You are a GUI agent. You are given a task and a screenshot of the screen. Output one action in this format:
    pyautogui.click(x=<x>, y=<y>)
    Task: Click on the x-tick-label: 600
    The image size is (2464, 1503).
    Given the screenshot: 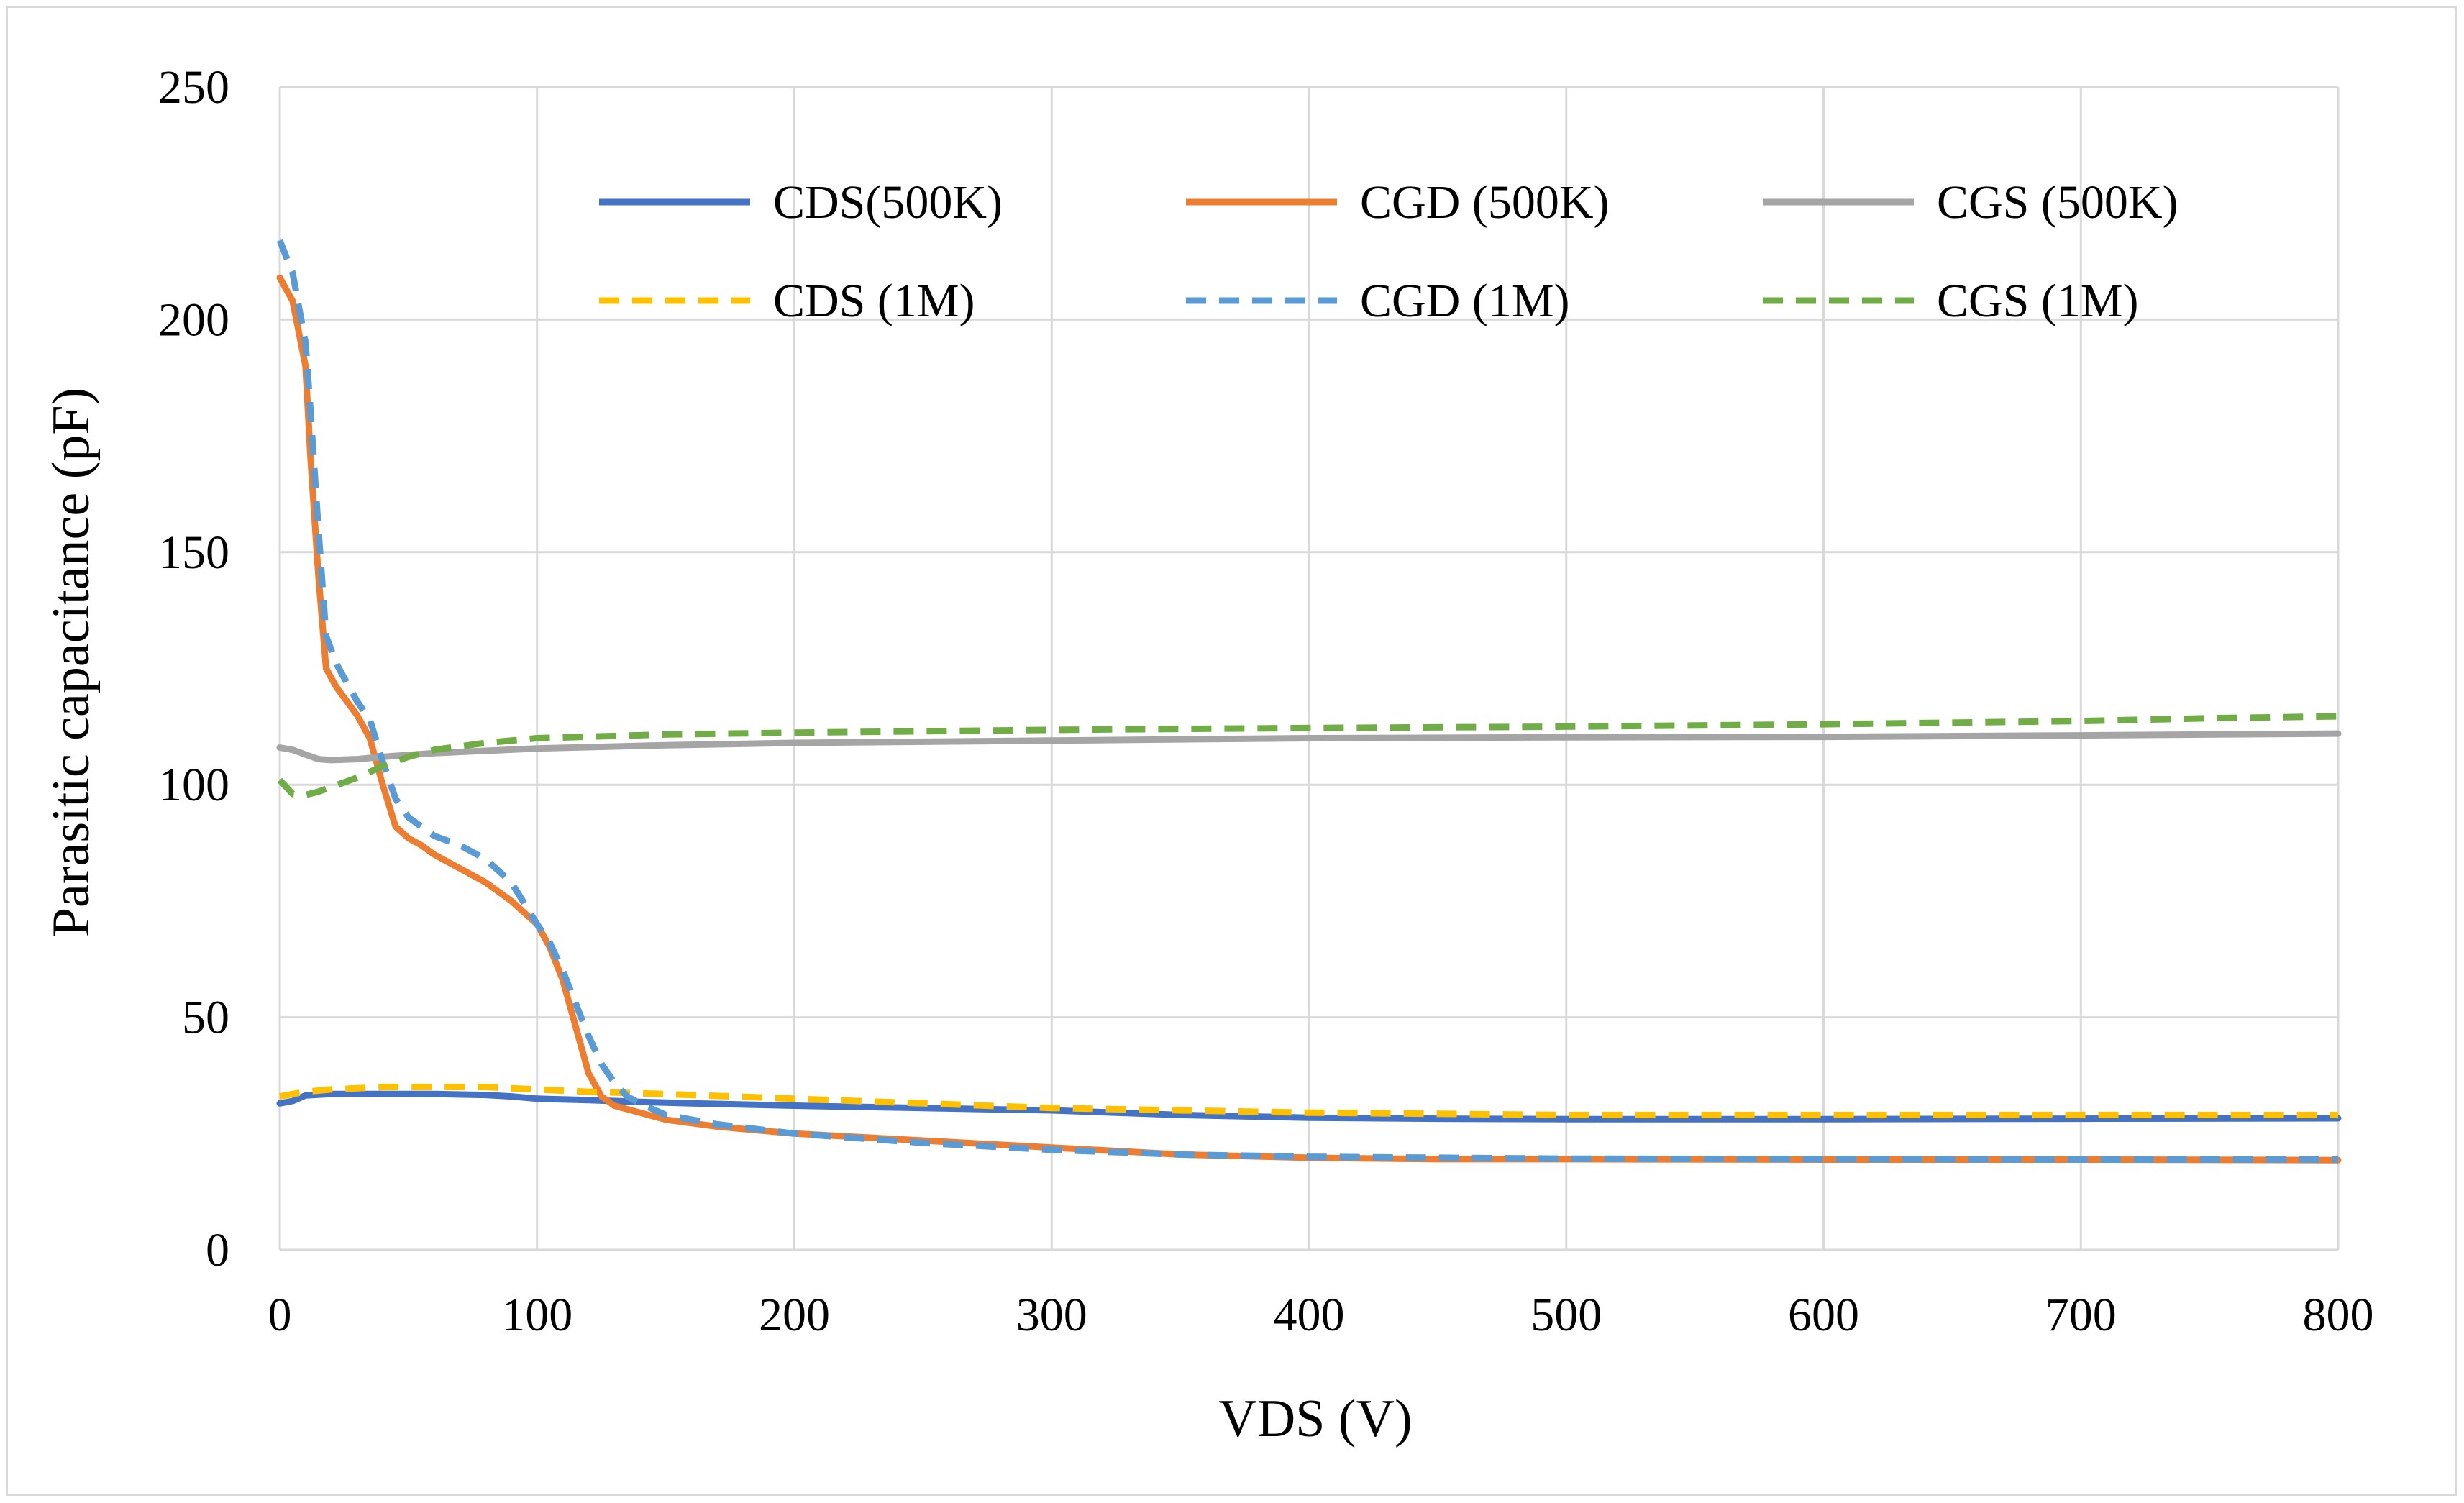 What is the action you would take?
    pyautogui.click(x=1823, y=1315)
    